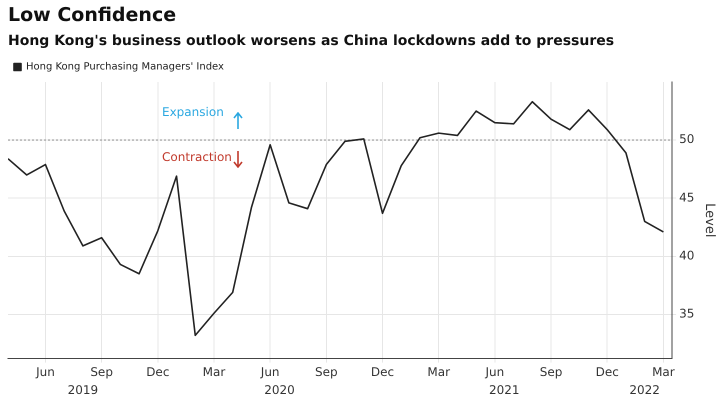 Image resolution: width=725 pixels, height=409 pixels. What do you see at coordinates (311, 41) in the screenshot?
I see `chart-subtitle: Hong Kong's business outlook worsens as China lockdowns add to pressures` at bounding box center [311, 41].